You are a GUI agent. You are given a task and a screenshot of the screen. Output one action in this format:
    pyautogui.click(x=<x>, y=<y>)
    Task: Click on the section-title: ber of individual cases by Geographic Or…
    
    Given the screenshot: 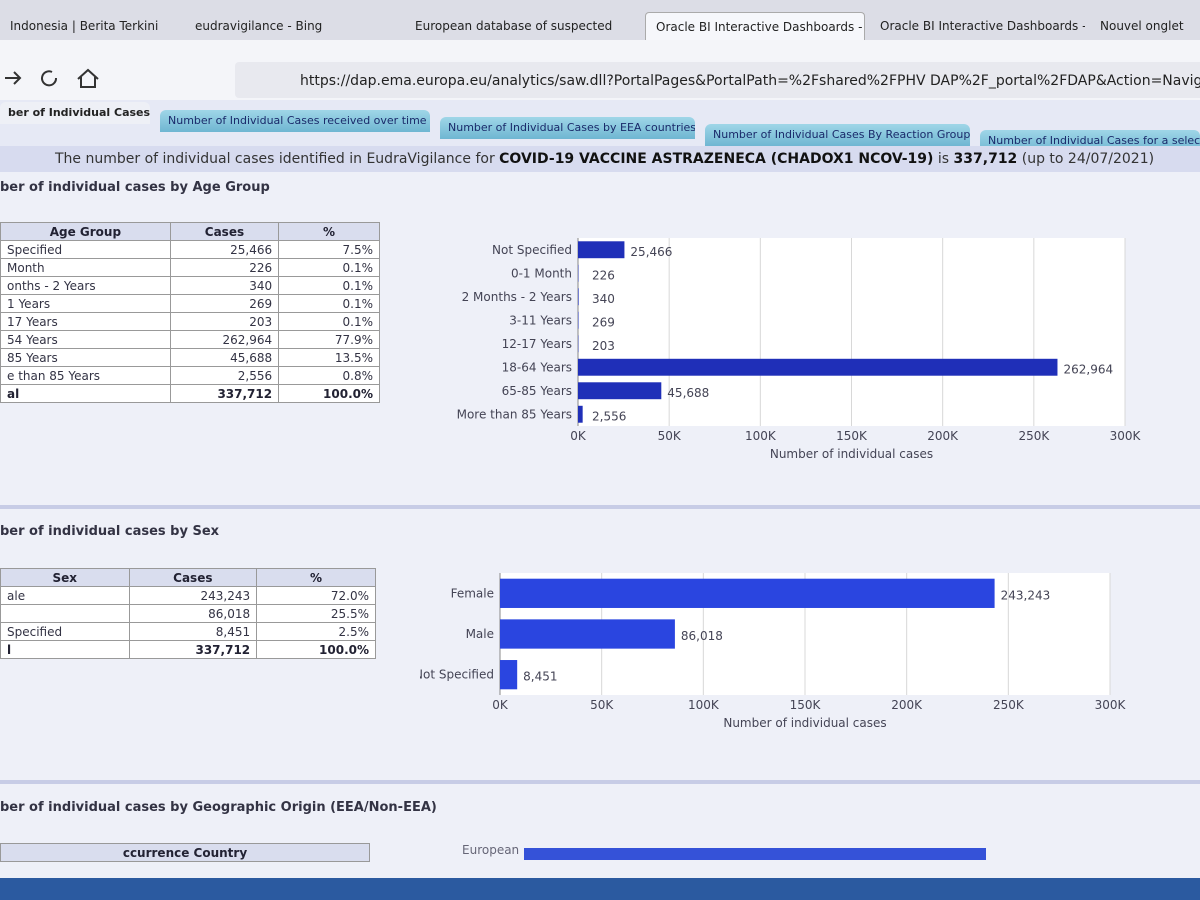 What is the action you would take?
    pyautogui.click(x=218, y=807)
    